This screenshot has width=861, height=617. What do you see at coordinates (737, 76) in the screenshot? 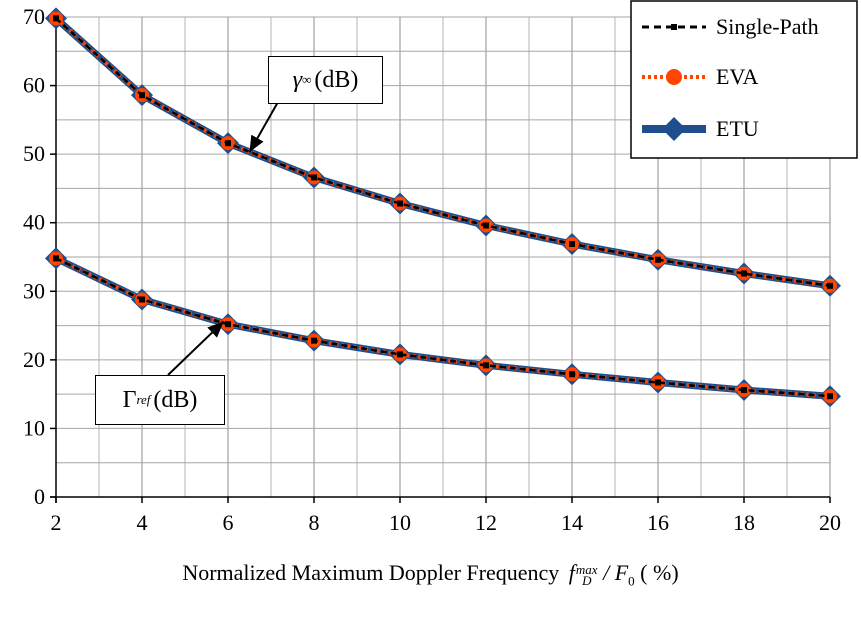
I see `legend-label-eva: EVA` at bounding box center [737, 76].